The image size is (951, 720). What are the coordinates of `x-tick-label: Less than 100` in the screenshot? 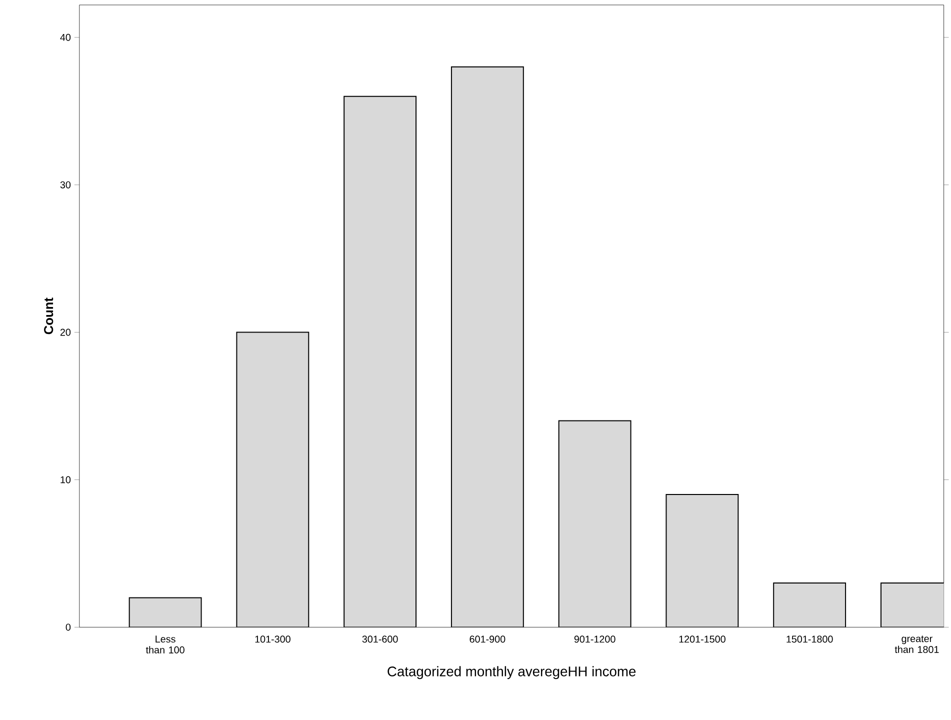 It's located at (165, 644).